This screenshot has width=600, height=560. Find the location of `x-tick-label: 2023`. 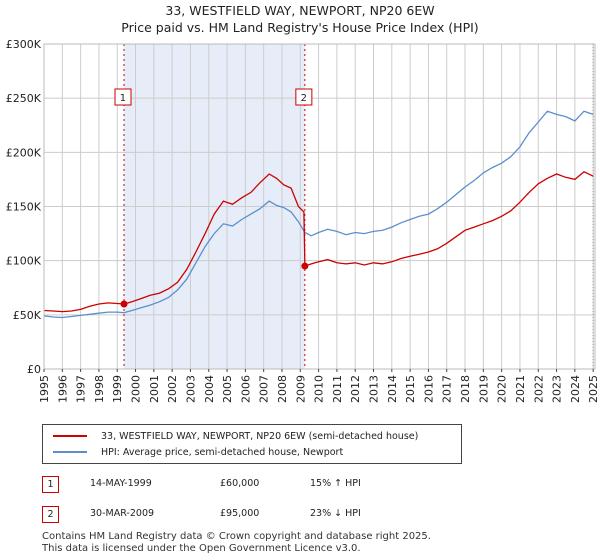

x-tick-label: 2023 is located at coordinates (557, 389).